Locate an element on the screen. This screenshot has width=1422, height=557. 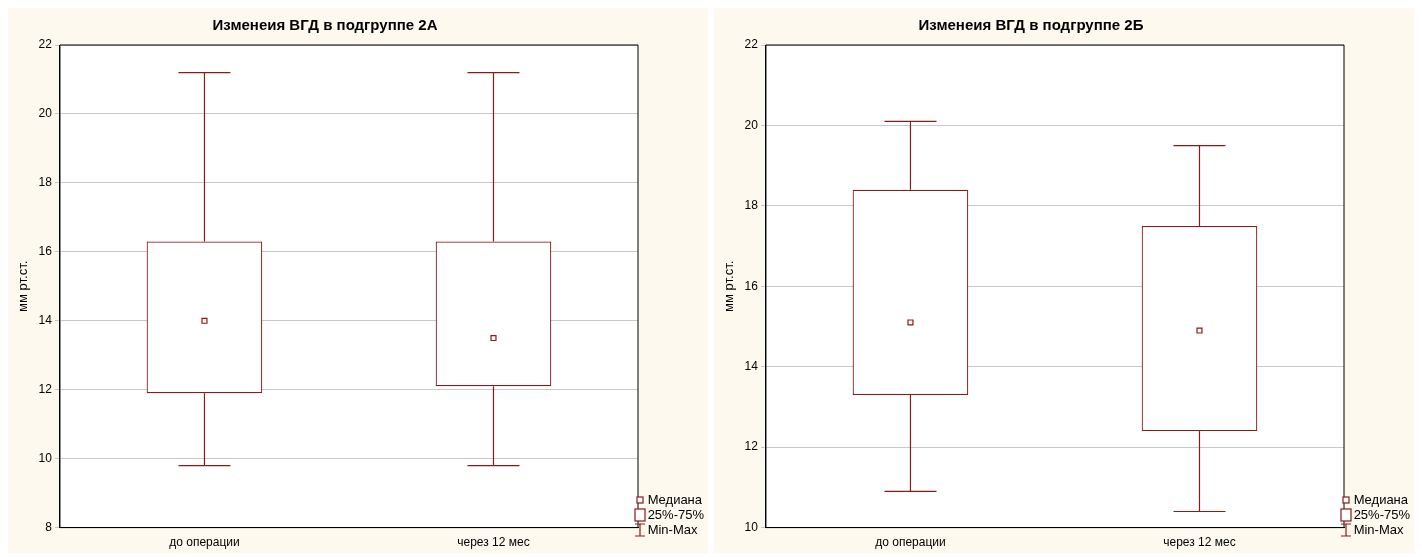
chart-title: Изменеия ВГД в подгруппе 2А is located at coordinates (325, 25).